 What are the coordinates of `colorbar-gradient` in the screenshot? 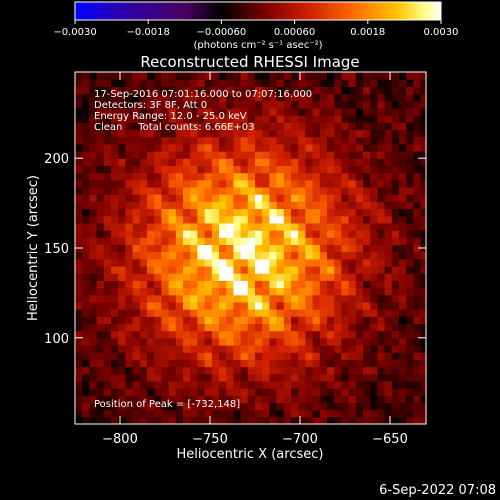 It's located at (258, 11).